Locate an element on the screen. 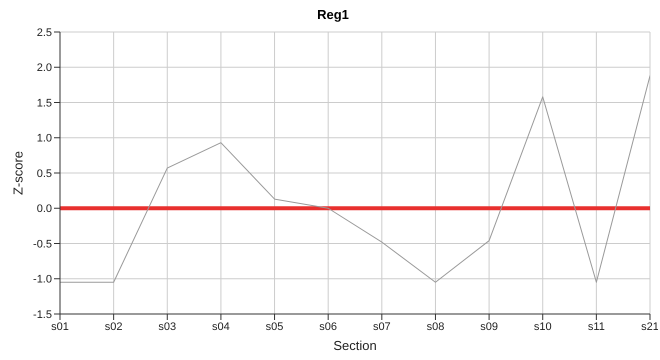 Image resolution: width=660 pixels, height=360 pixels. x-tick-label: s02 is located at coordinates (113, 326).